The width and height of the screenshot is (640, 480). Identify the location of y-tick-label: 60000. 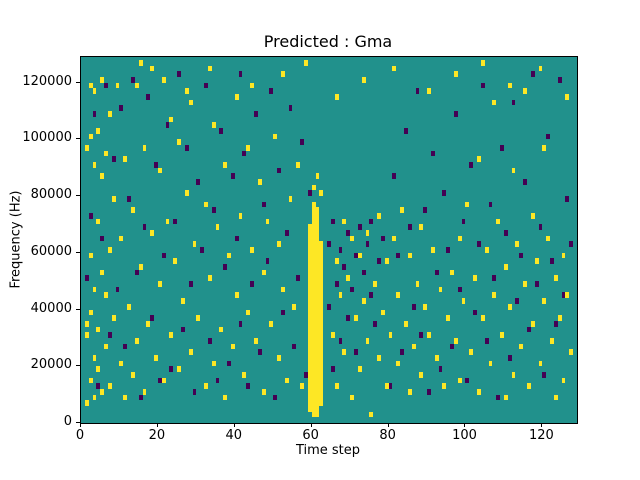
(51, 251).